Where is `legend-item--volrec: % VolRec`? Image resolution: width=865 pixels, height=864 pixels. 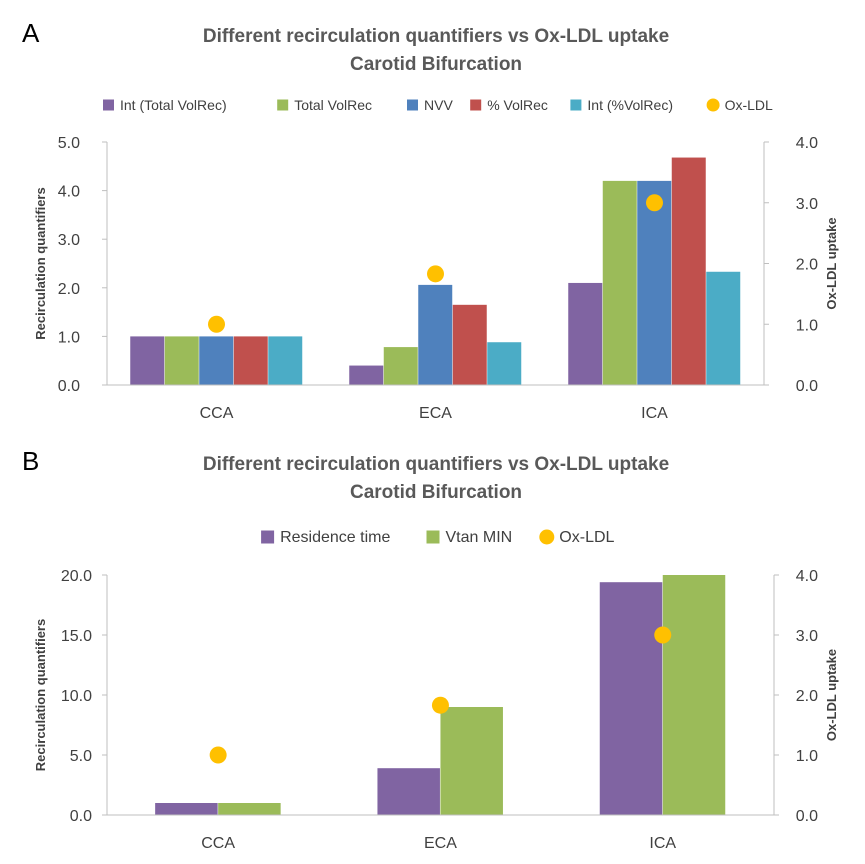 legend-item--volrec: % VolRec is located at coordinates (509, 105).